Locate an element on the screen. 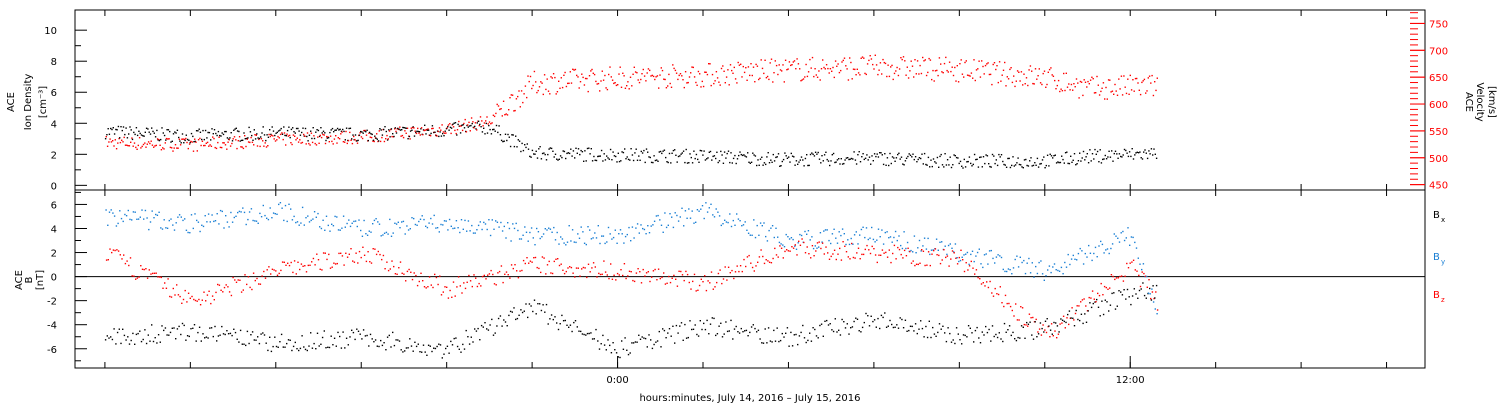  field-axis-title-instrument: ACE is located at coordinates (19, 280).